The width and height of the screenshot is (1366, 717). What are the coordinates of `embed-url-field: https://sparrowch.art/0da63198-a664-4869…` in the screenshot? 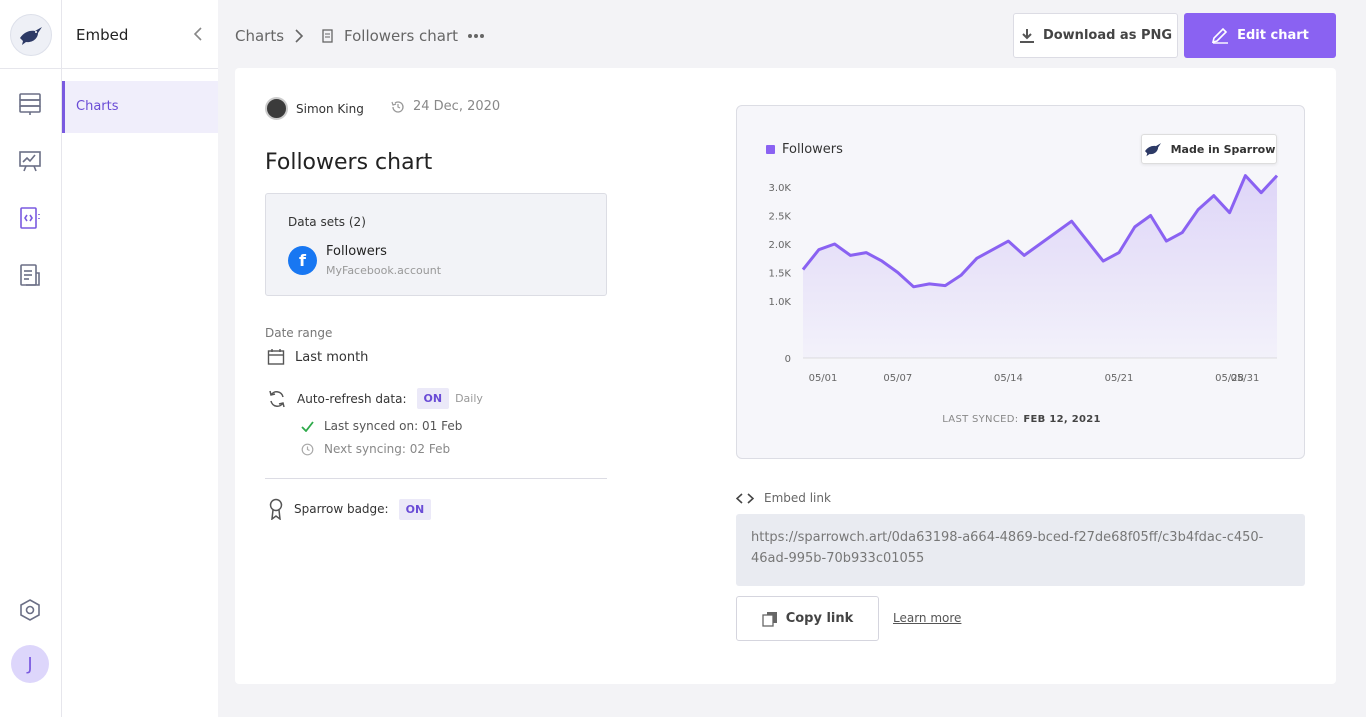 It's located at (1020, 550).